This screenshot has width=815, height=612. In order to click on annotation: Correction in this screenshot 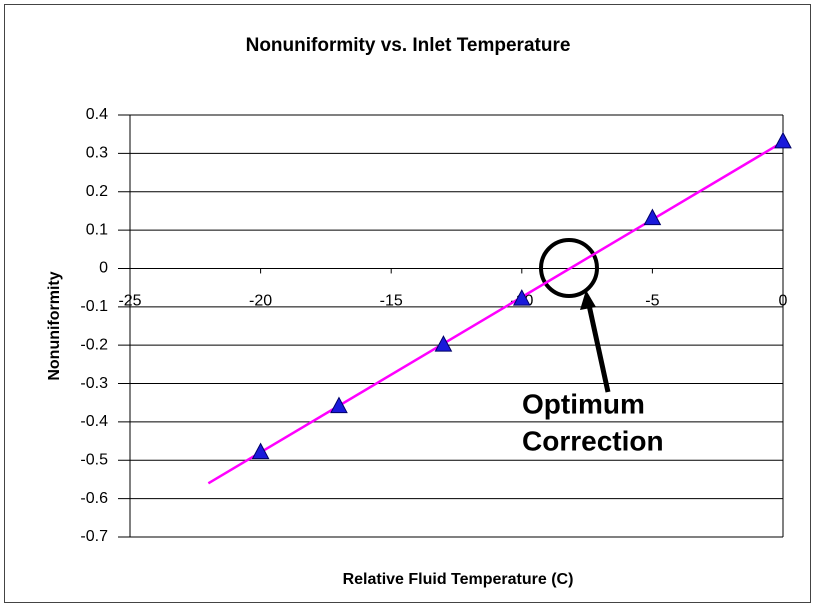, I will do `click(593, 440)`.